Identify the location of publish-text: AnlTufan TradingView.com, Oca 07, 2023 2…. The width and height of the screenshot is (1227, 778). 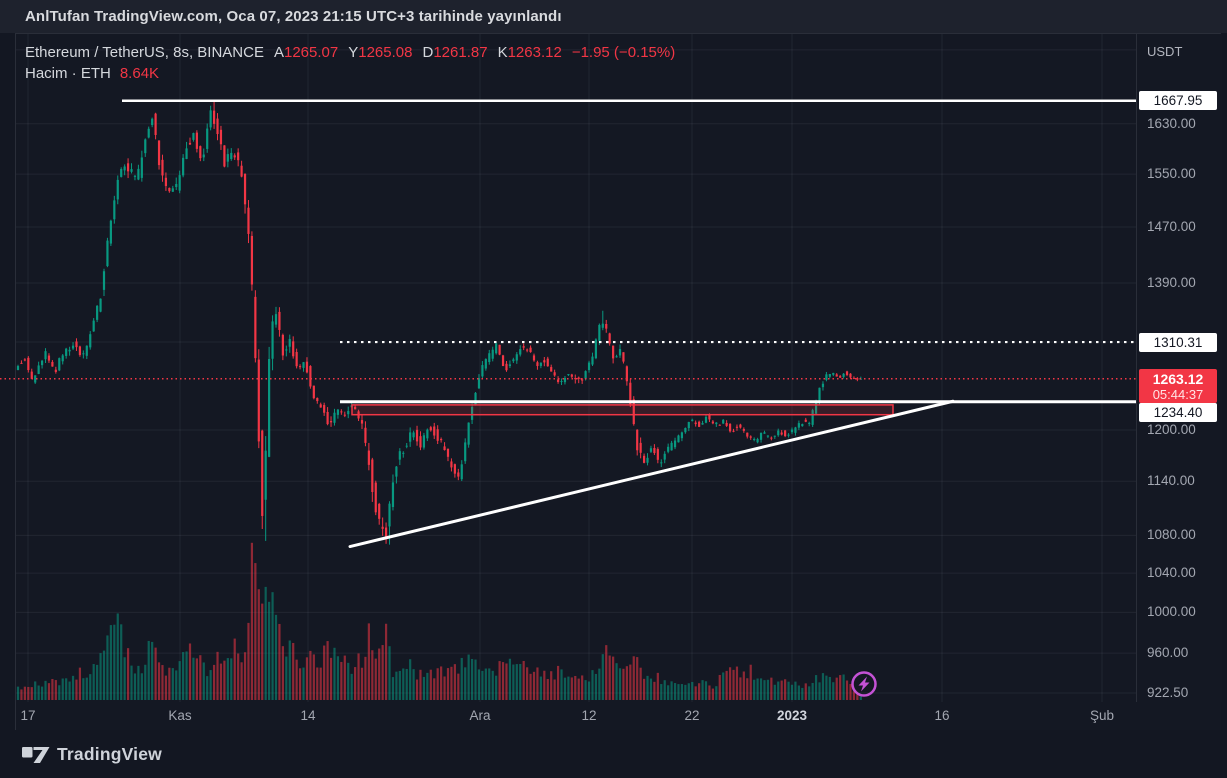
(293, 16).